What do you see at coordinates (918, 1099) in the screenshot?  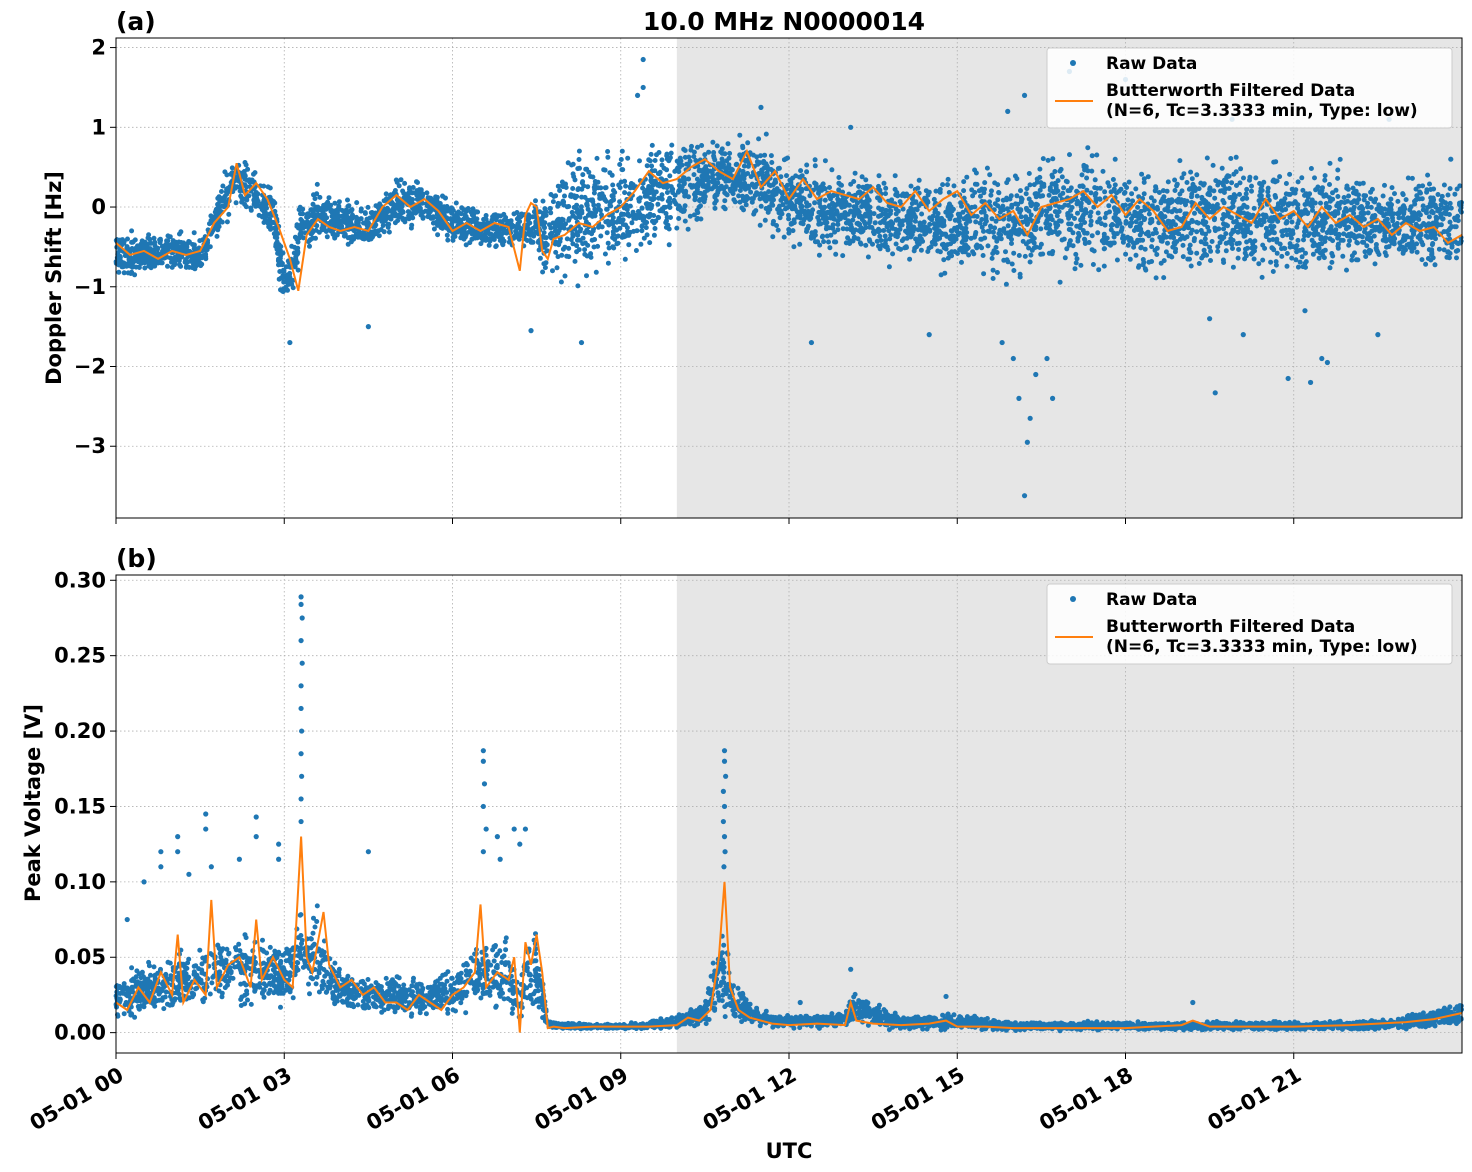 I see `x-tick-label: 05-01 15` at bounding box center [918, 1099].